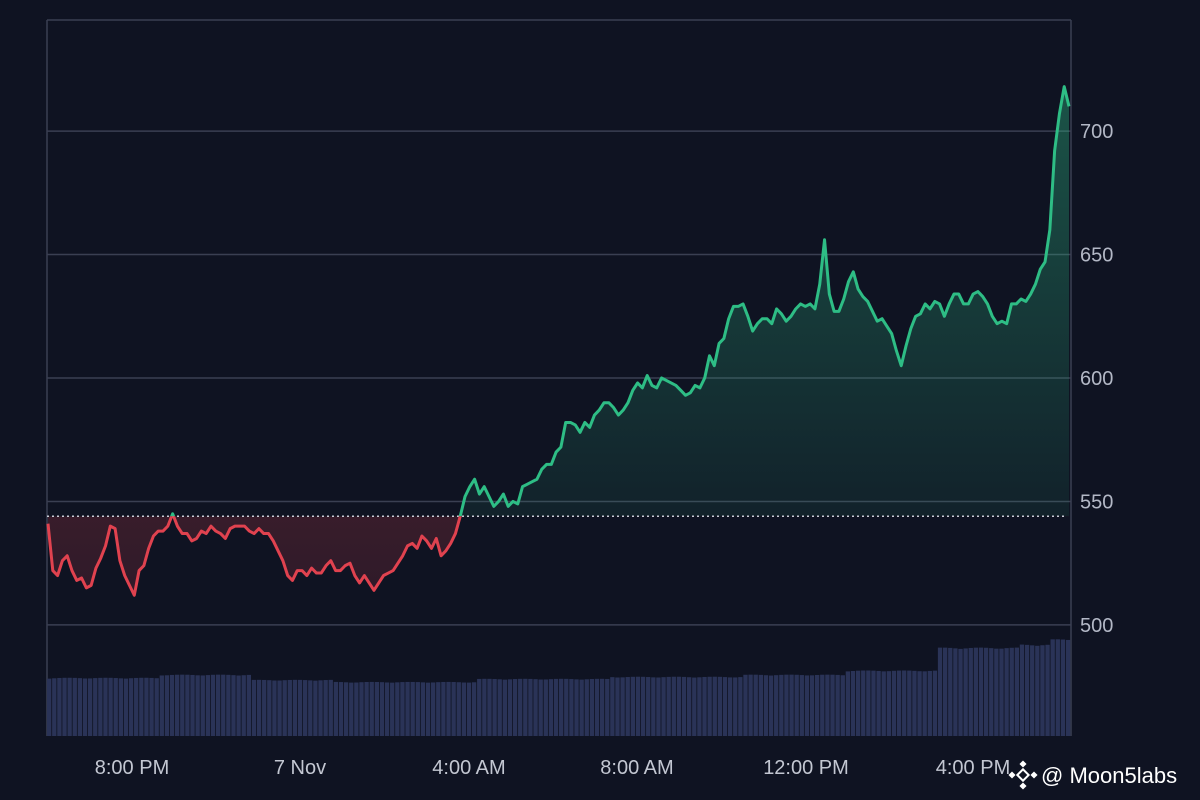 The width and height of the screenshot is (1200, 800). What do you see at coordinates (973, 768) in the screenshot?
I see `x-tick-5: 4:00 PM` at bounding box center [973, 768].